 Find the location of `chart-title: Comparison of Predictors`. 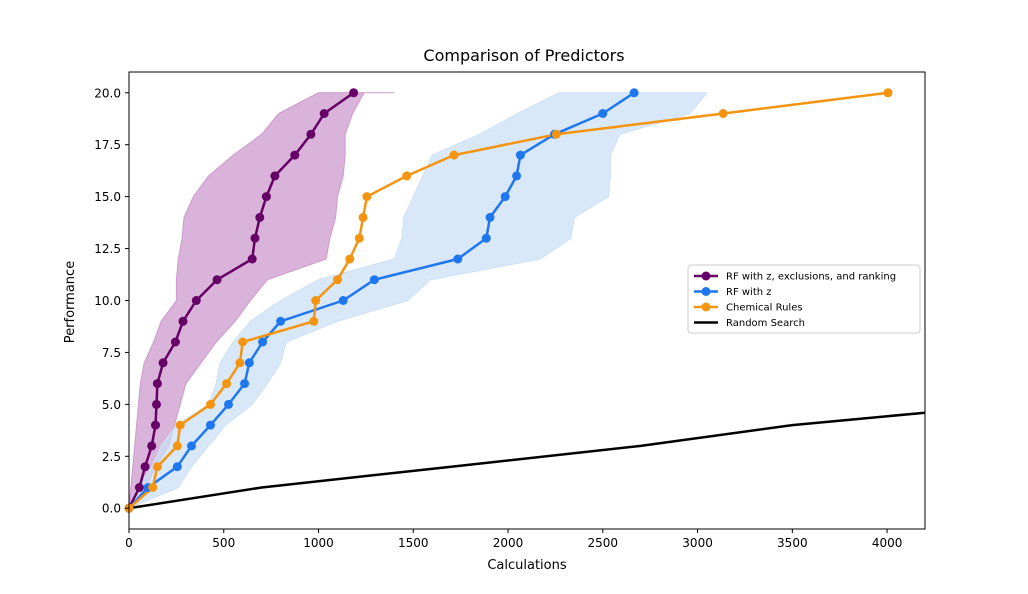

chart-title: Comparison of Predictors is located at coordinates (523, 55).